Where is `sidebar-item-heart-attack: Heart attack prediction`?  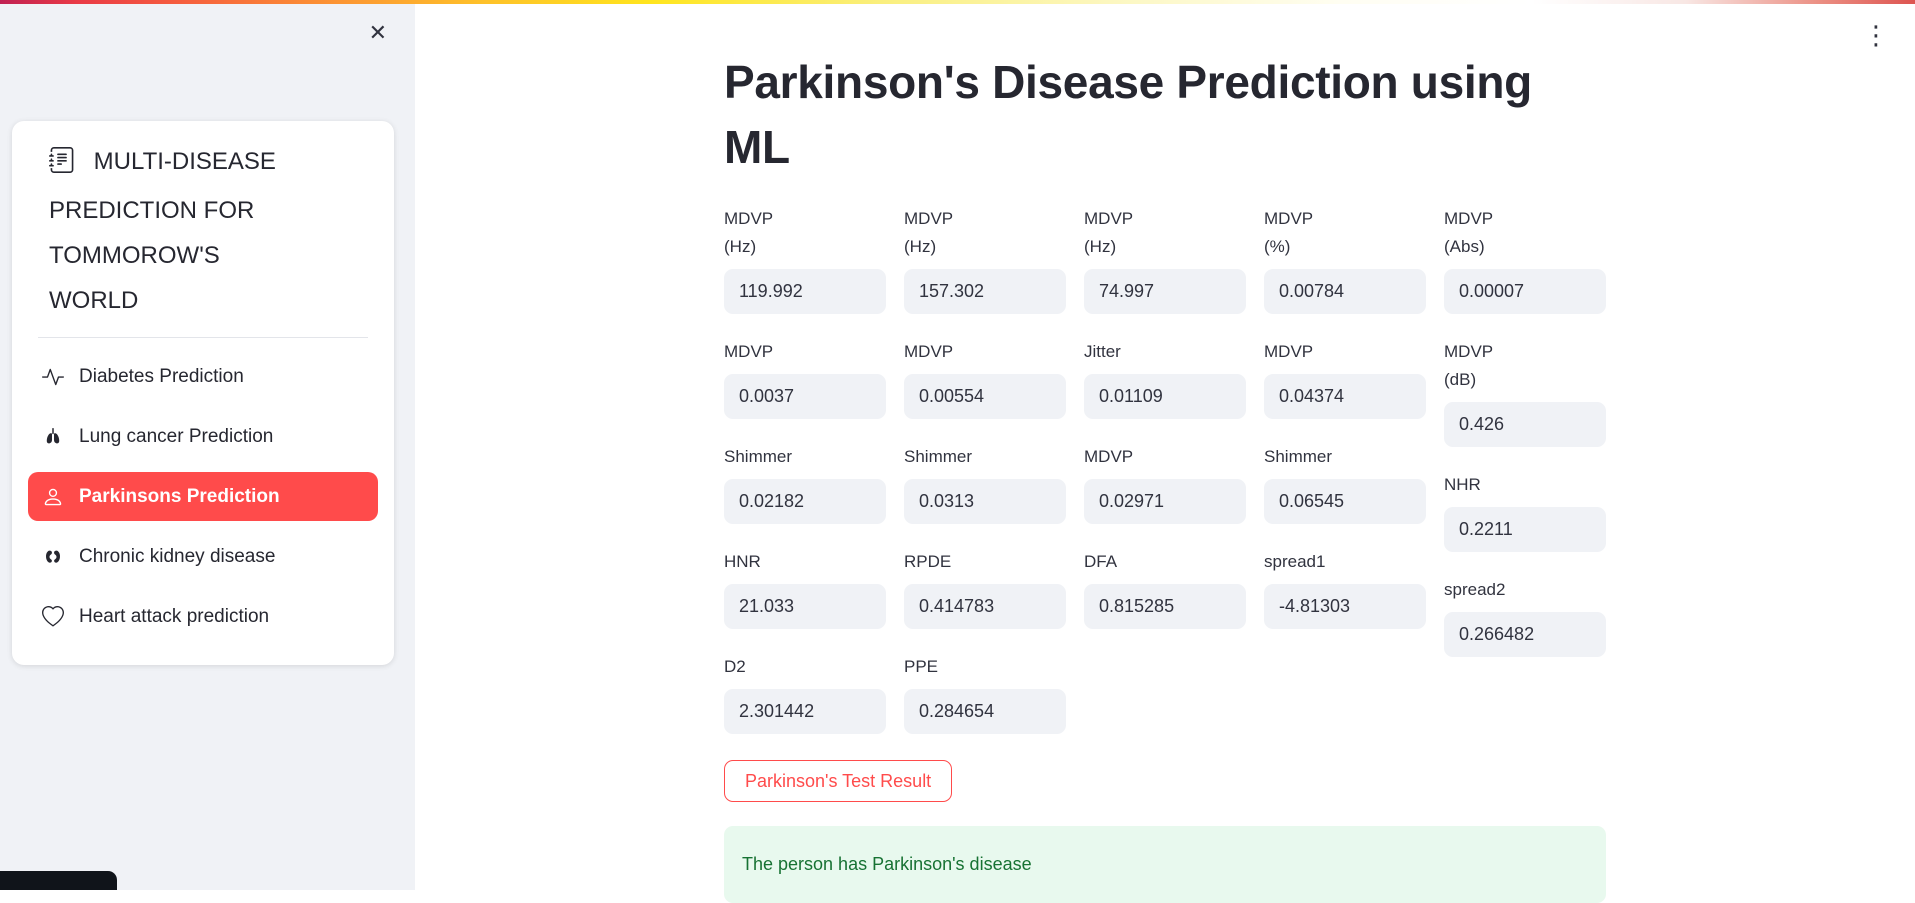 sidebar-item-heart-attack: Heart attack prediction is located at coordinates (203, 616).